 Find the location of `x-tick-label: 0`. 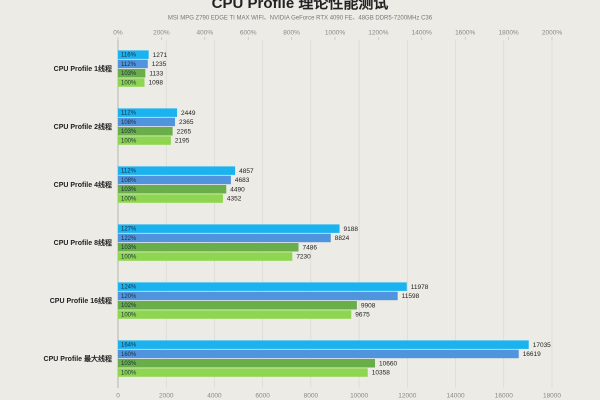

x-tick-label: 0 is located at coordinates (118, 396).